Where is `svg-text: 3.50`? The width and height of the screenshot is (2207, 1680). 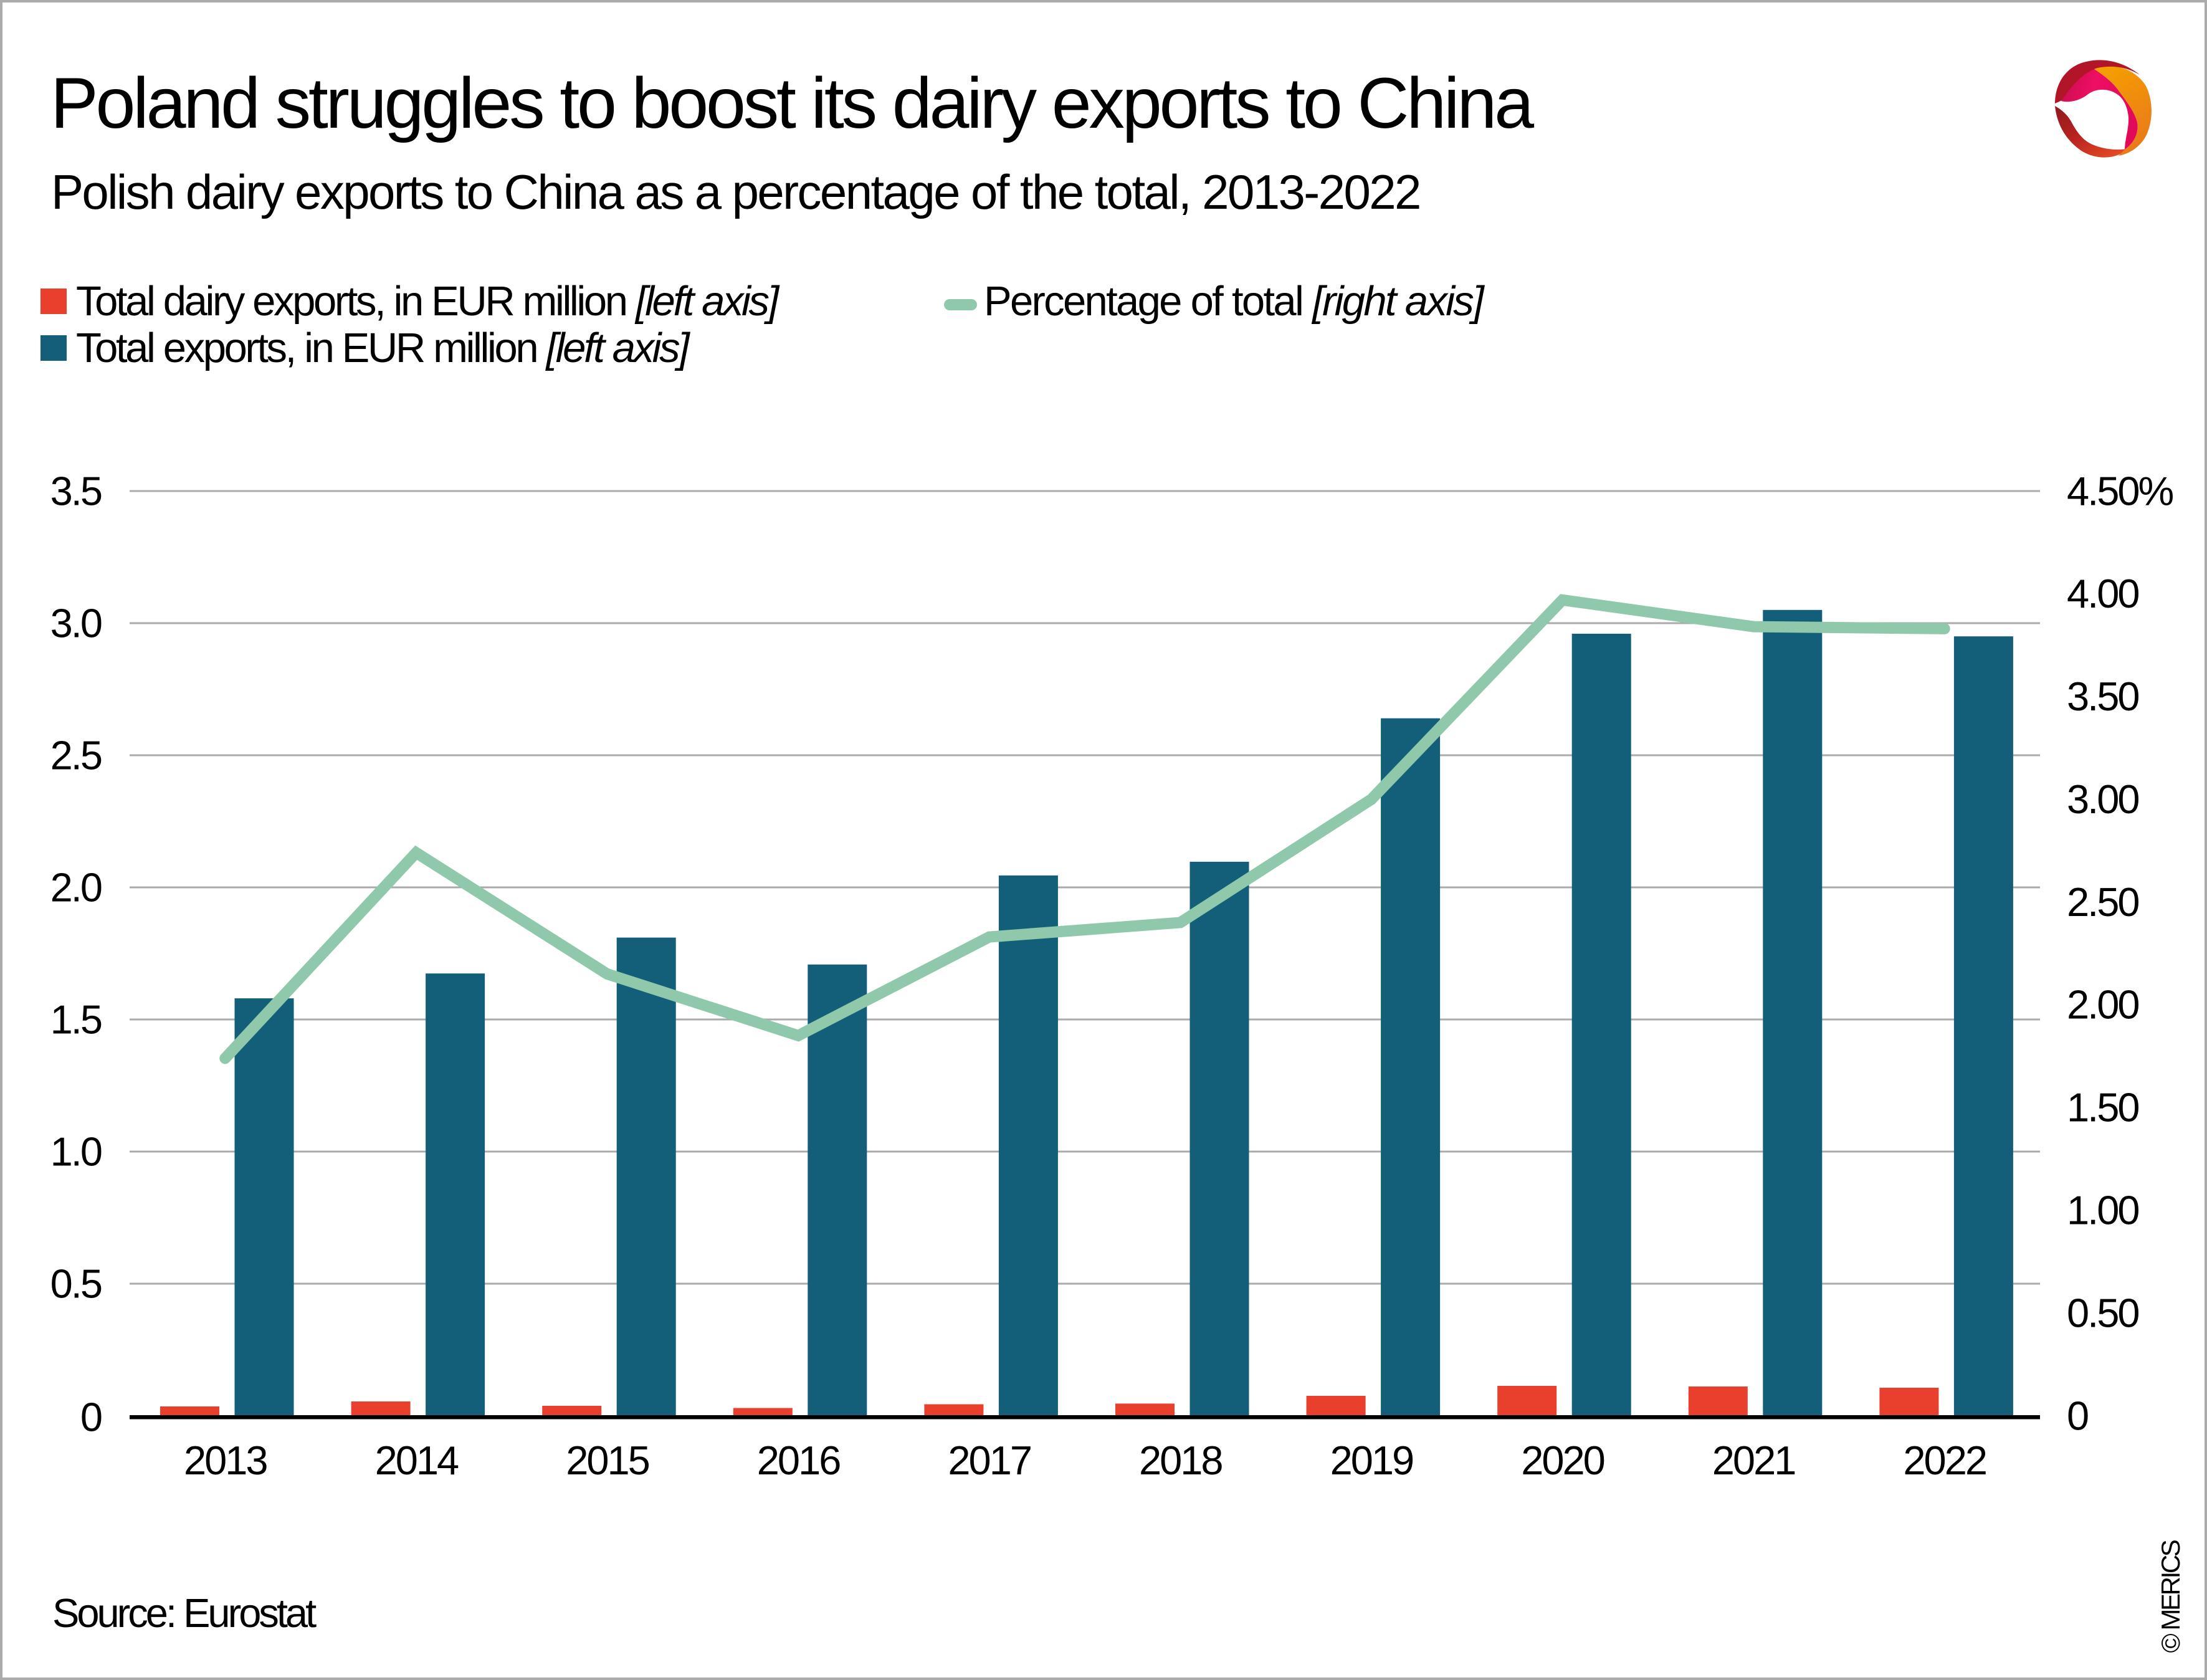
svg-text: 3.50 is located at coordinates (2103, 696).